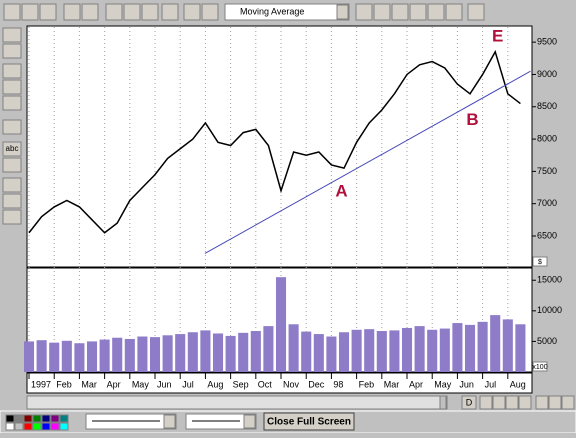 Image resolution: width=576 pixels, height=438 pixels. I want to click on close-full-screen-button, so click(309, 421).